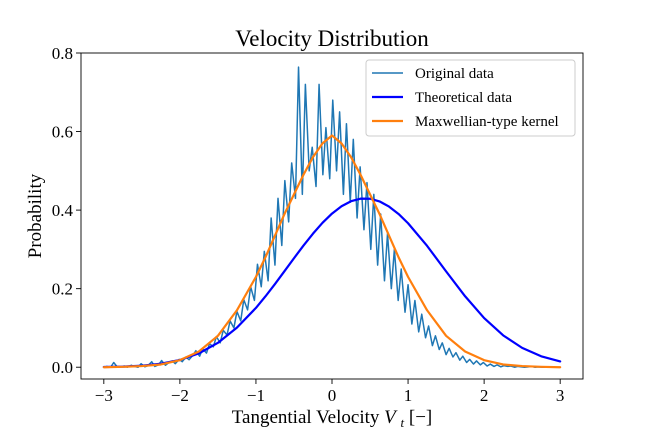  What do you see at coordinates (63, 210) in the screenshot?
I see `y-tick-label: 0.4` at bounding box center [63, 210].